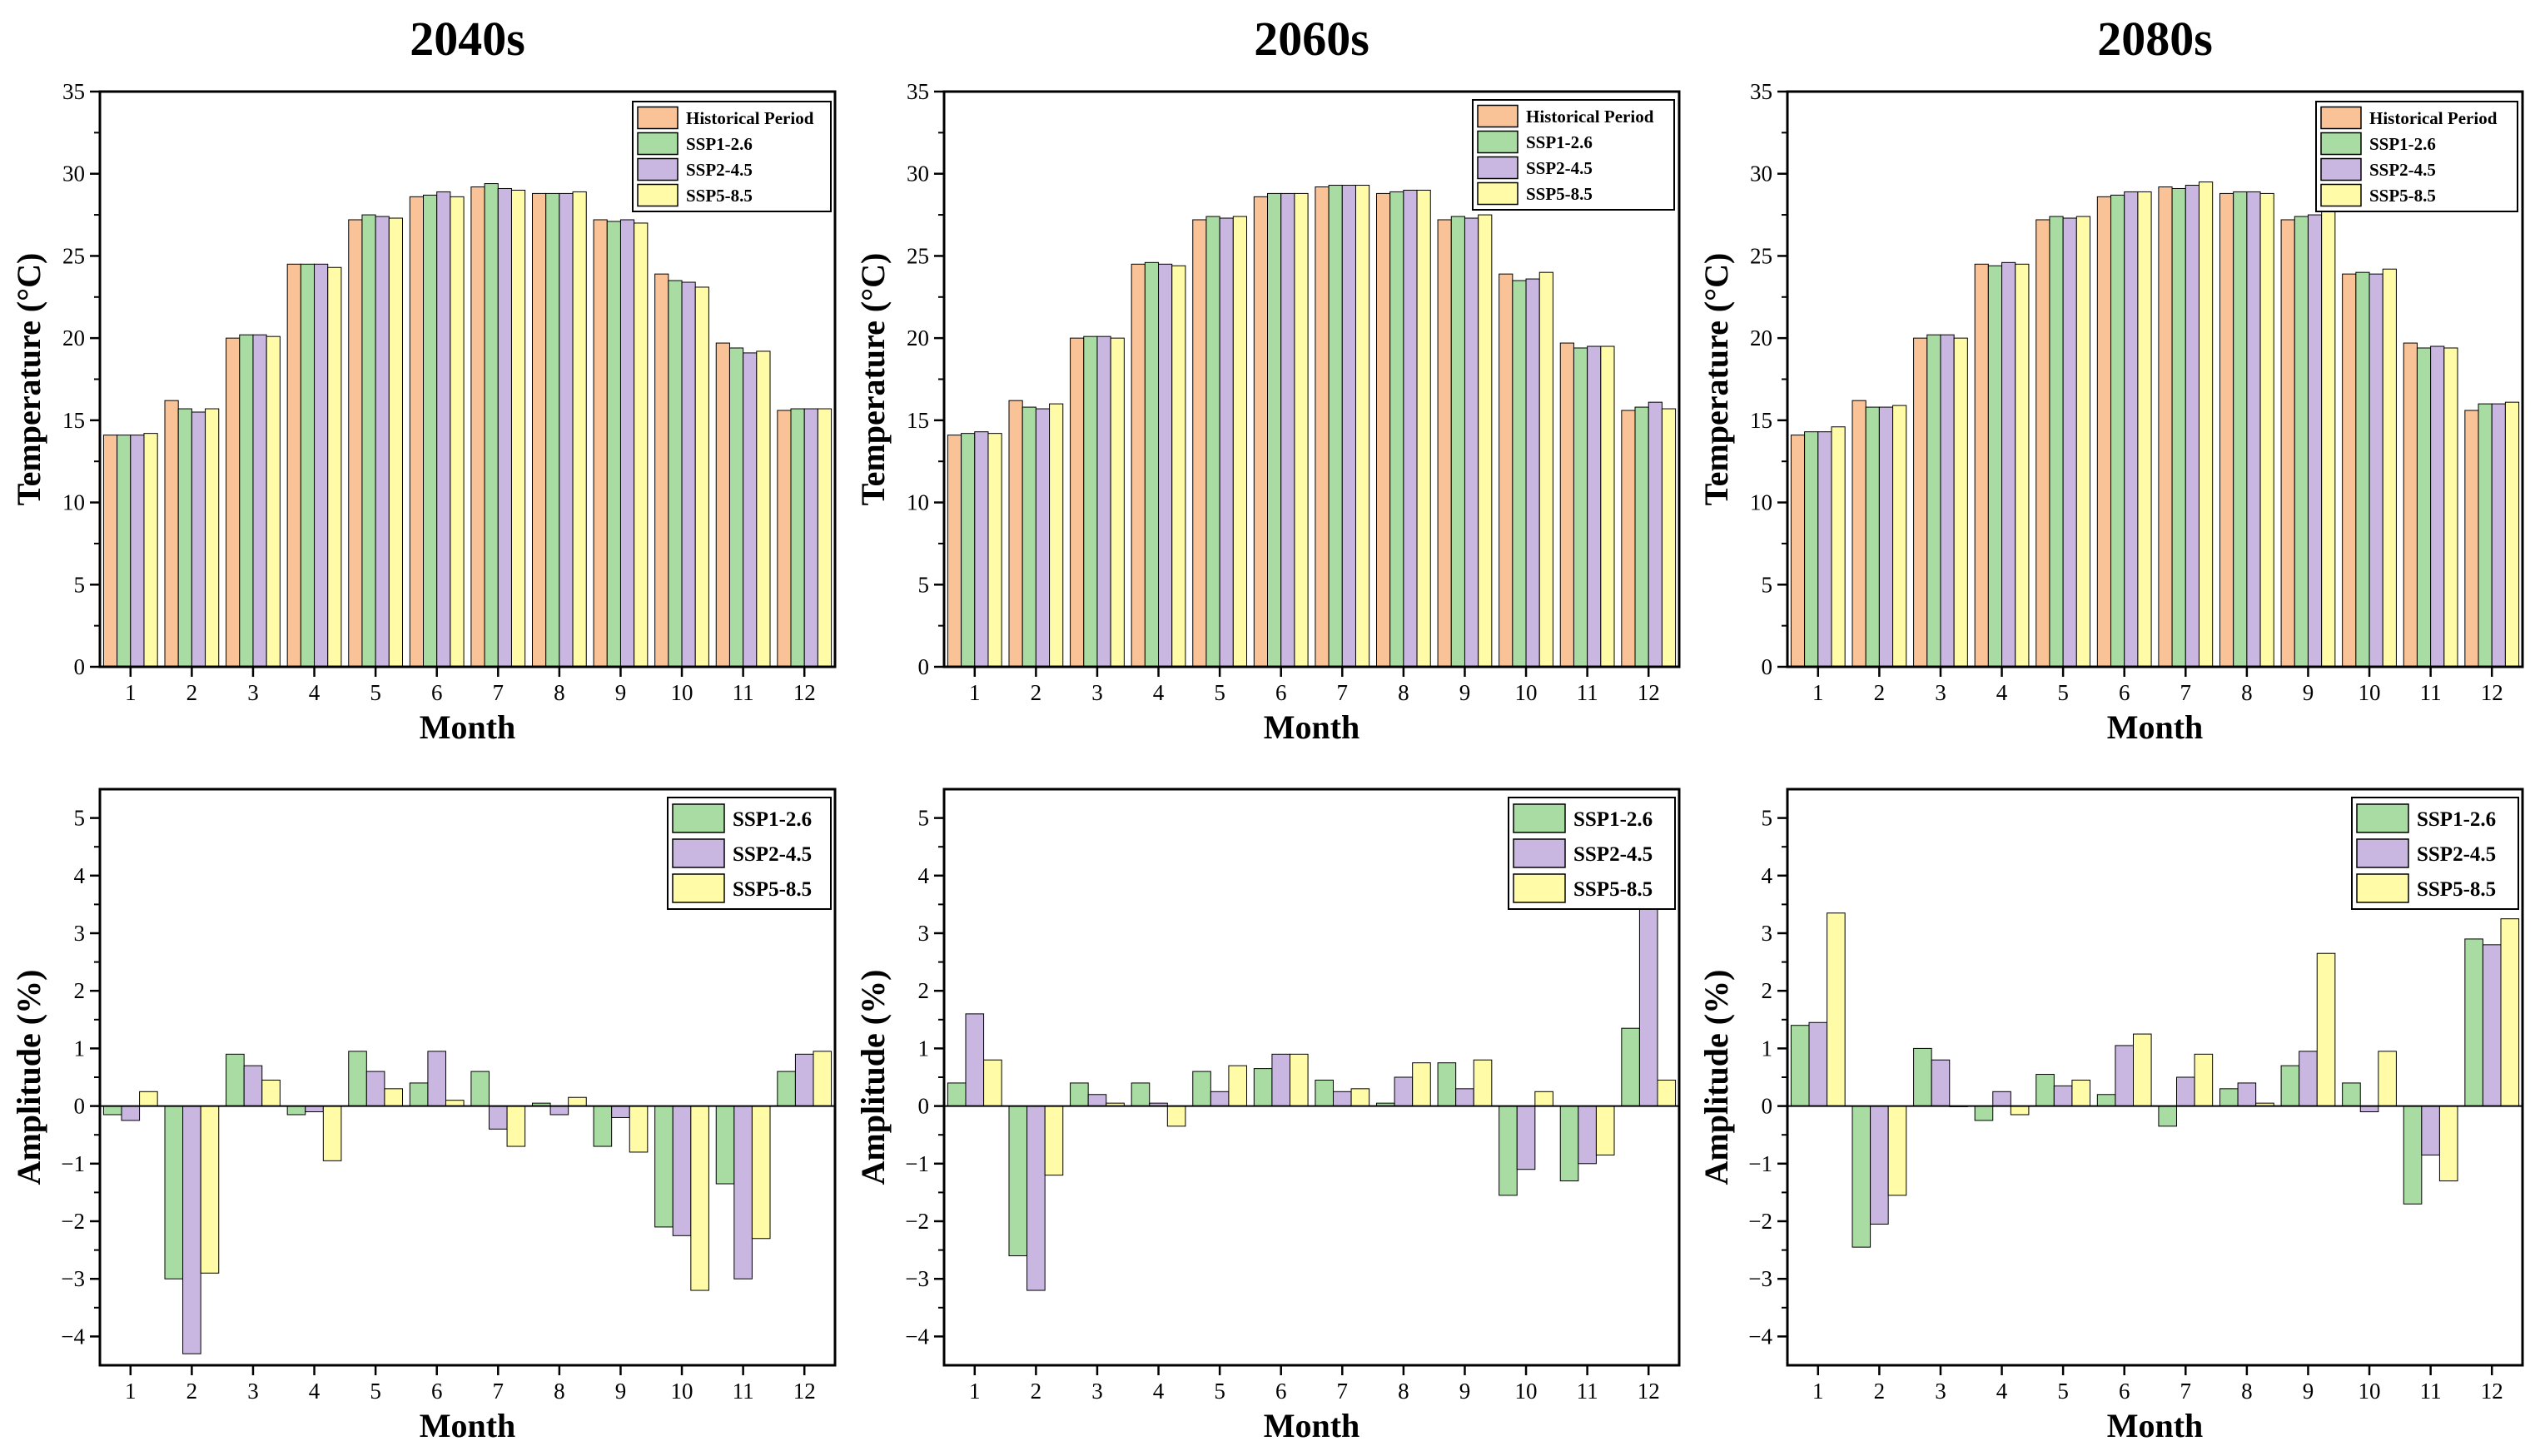 This screenshot has width=2540, height=1456. Describe the element at coordinates (975, 692) in the screenshot. I see `x-tick-label: 1` at that location.